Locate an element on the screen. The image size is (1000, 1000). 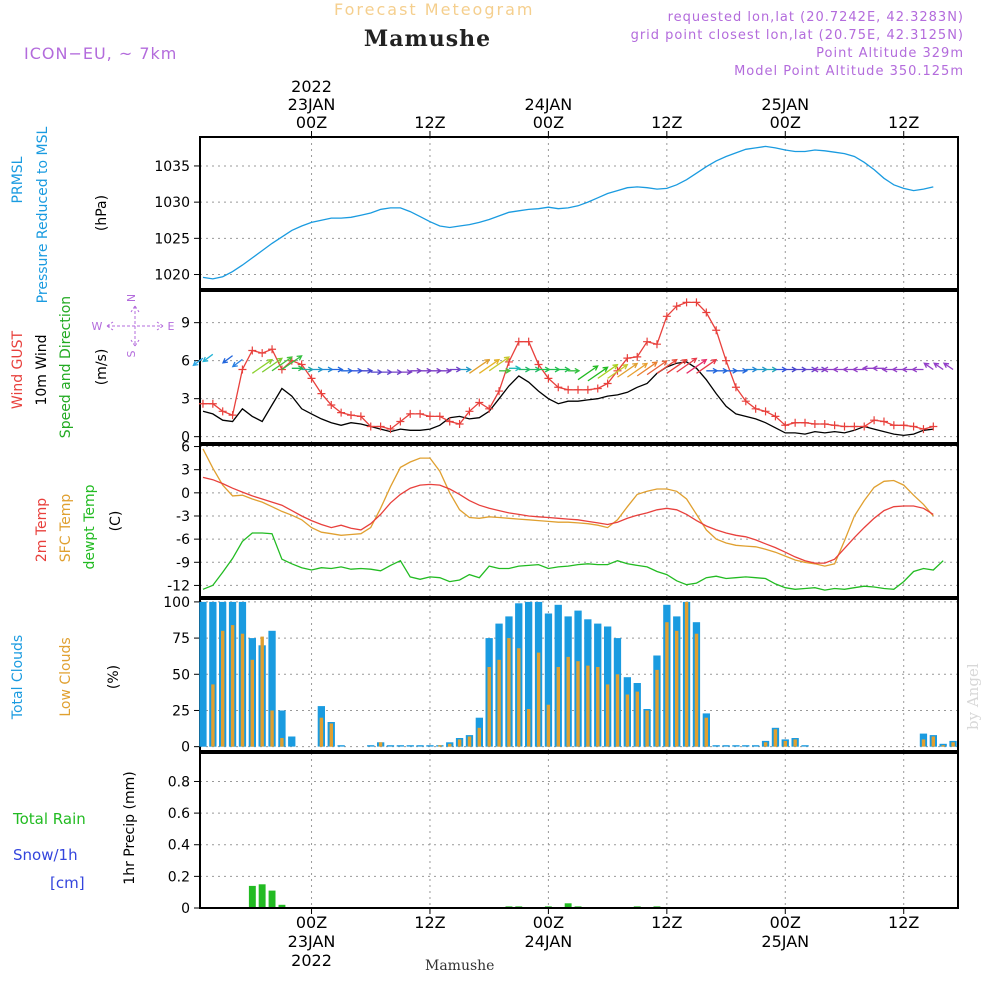
wind-unit-label: (m/s) is located at coordinates (102, 367).